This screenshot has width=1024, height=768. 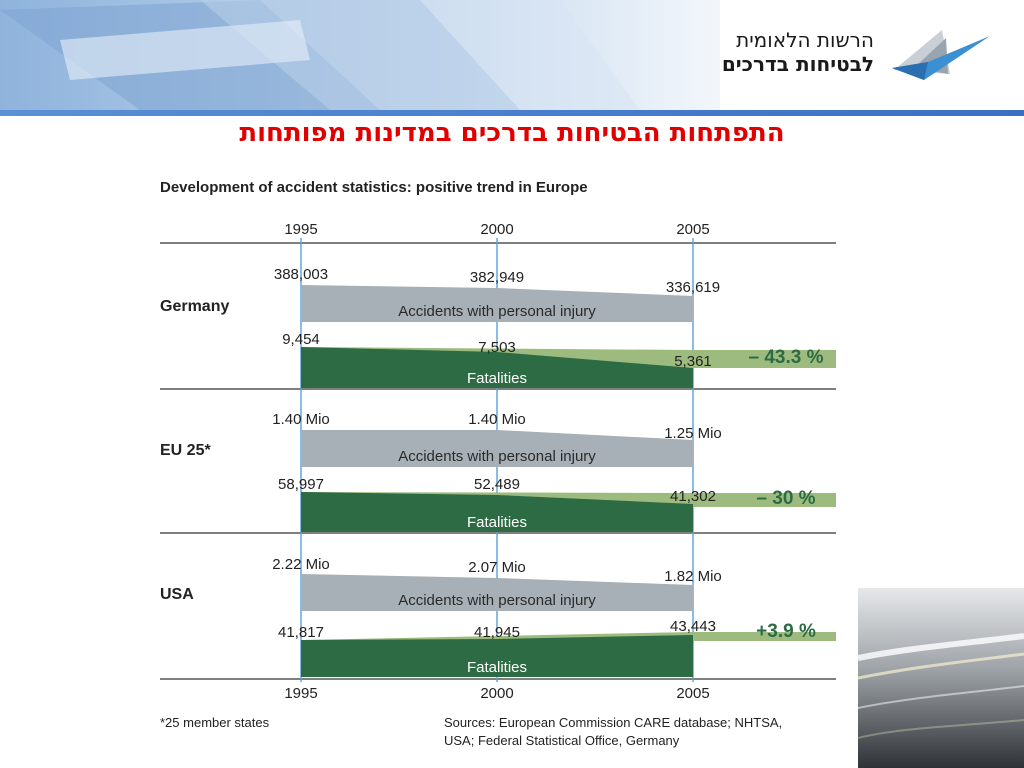 I want to click on fatalities-value-label: 7,503, so click(x=497, y=347).